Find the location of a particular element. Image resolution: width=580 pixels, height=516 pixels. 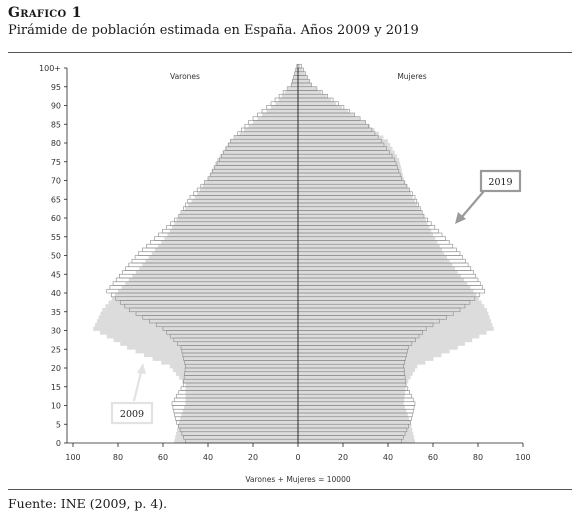

callout-arrow-2019 is located at coordinates (472, 204).